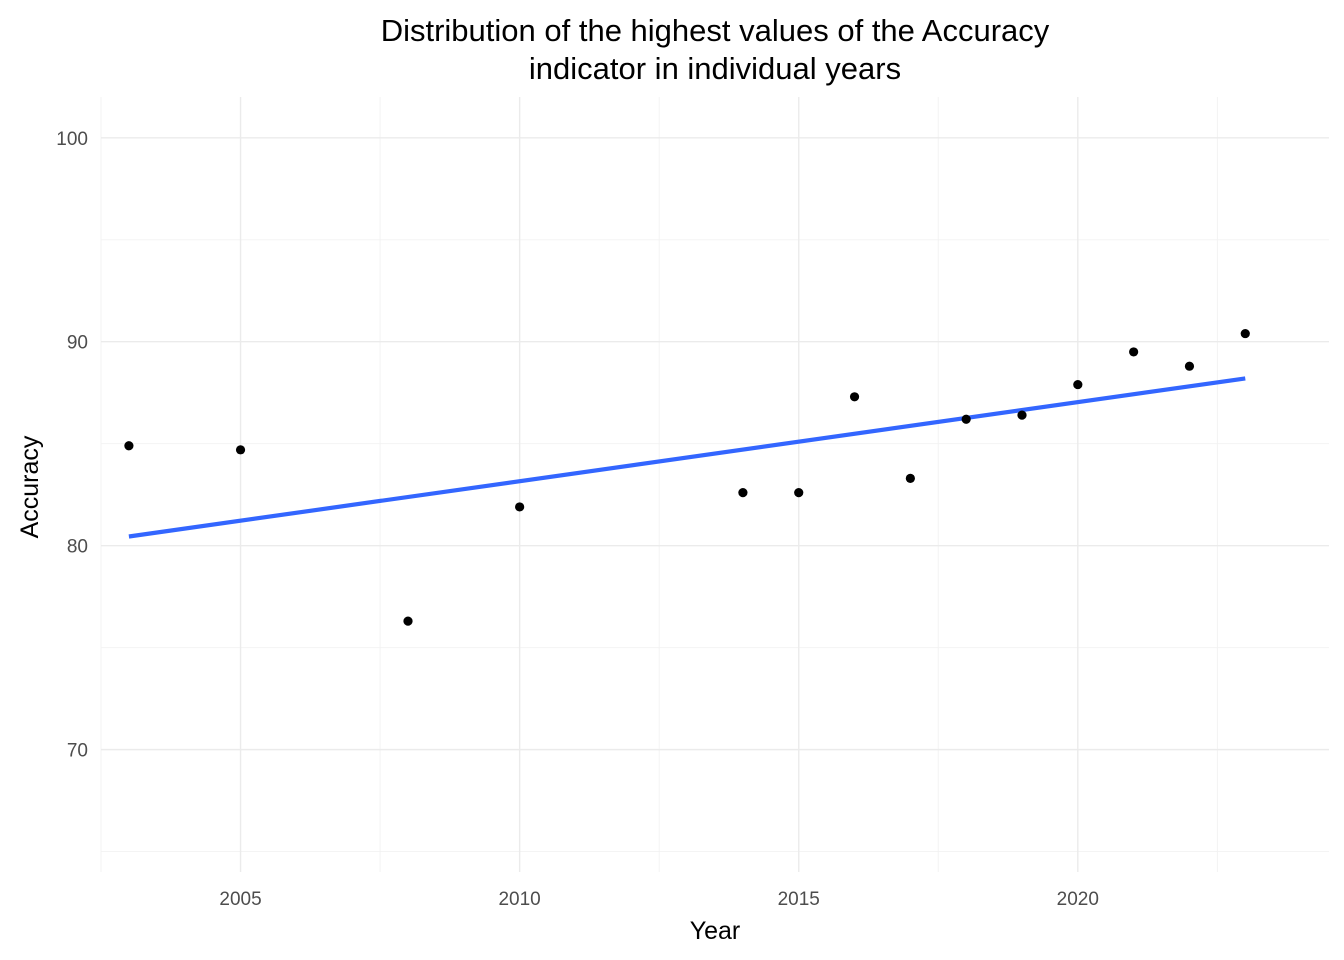  I want to click on x-tick-label-1: 2010, so click(519, 899).